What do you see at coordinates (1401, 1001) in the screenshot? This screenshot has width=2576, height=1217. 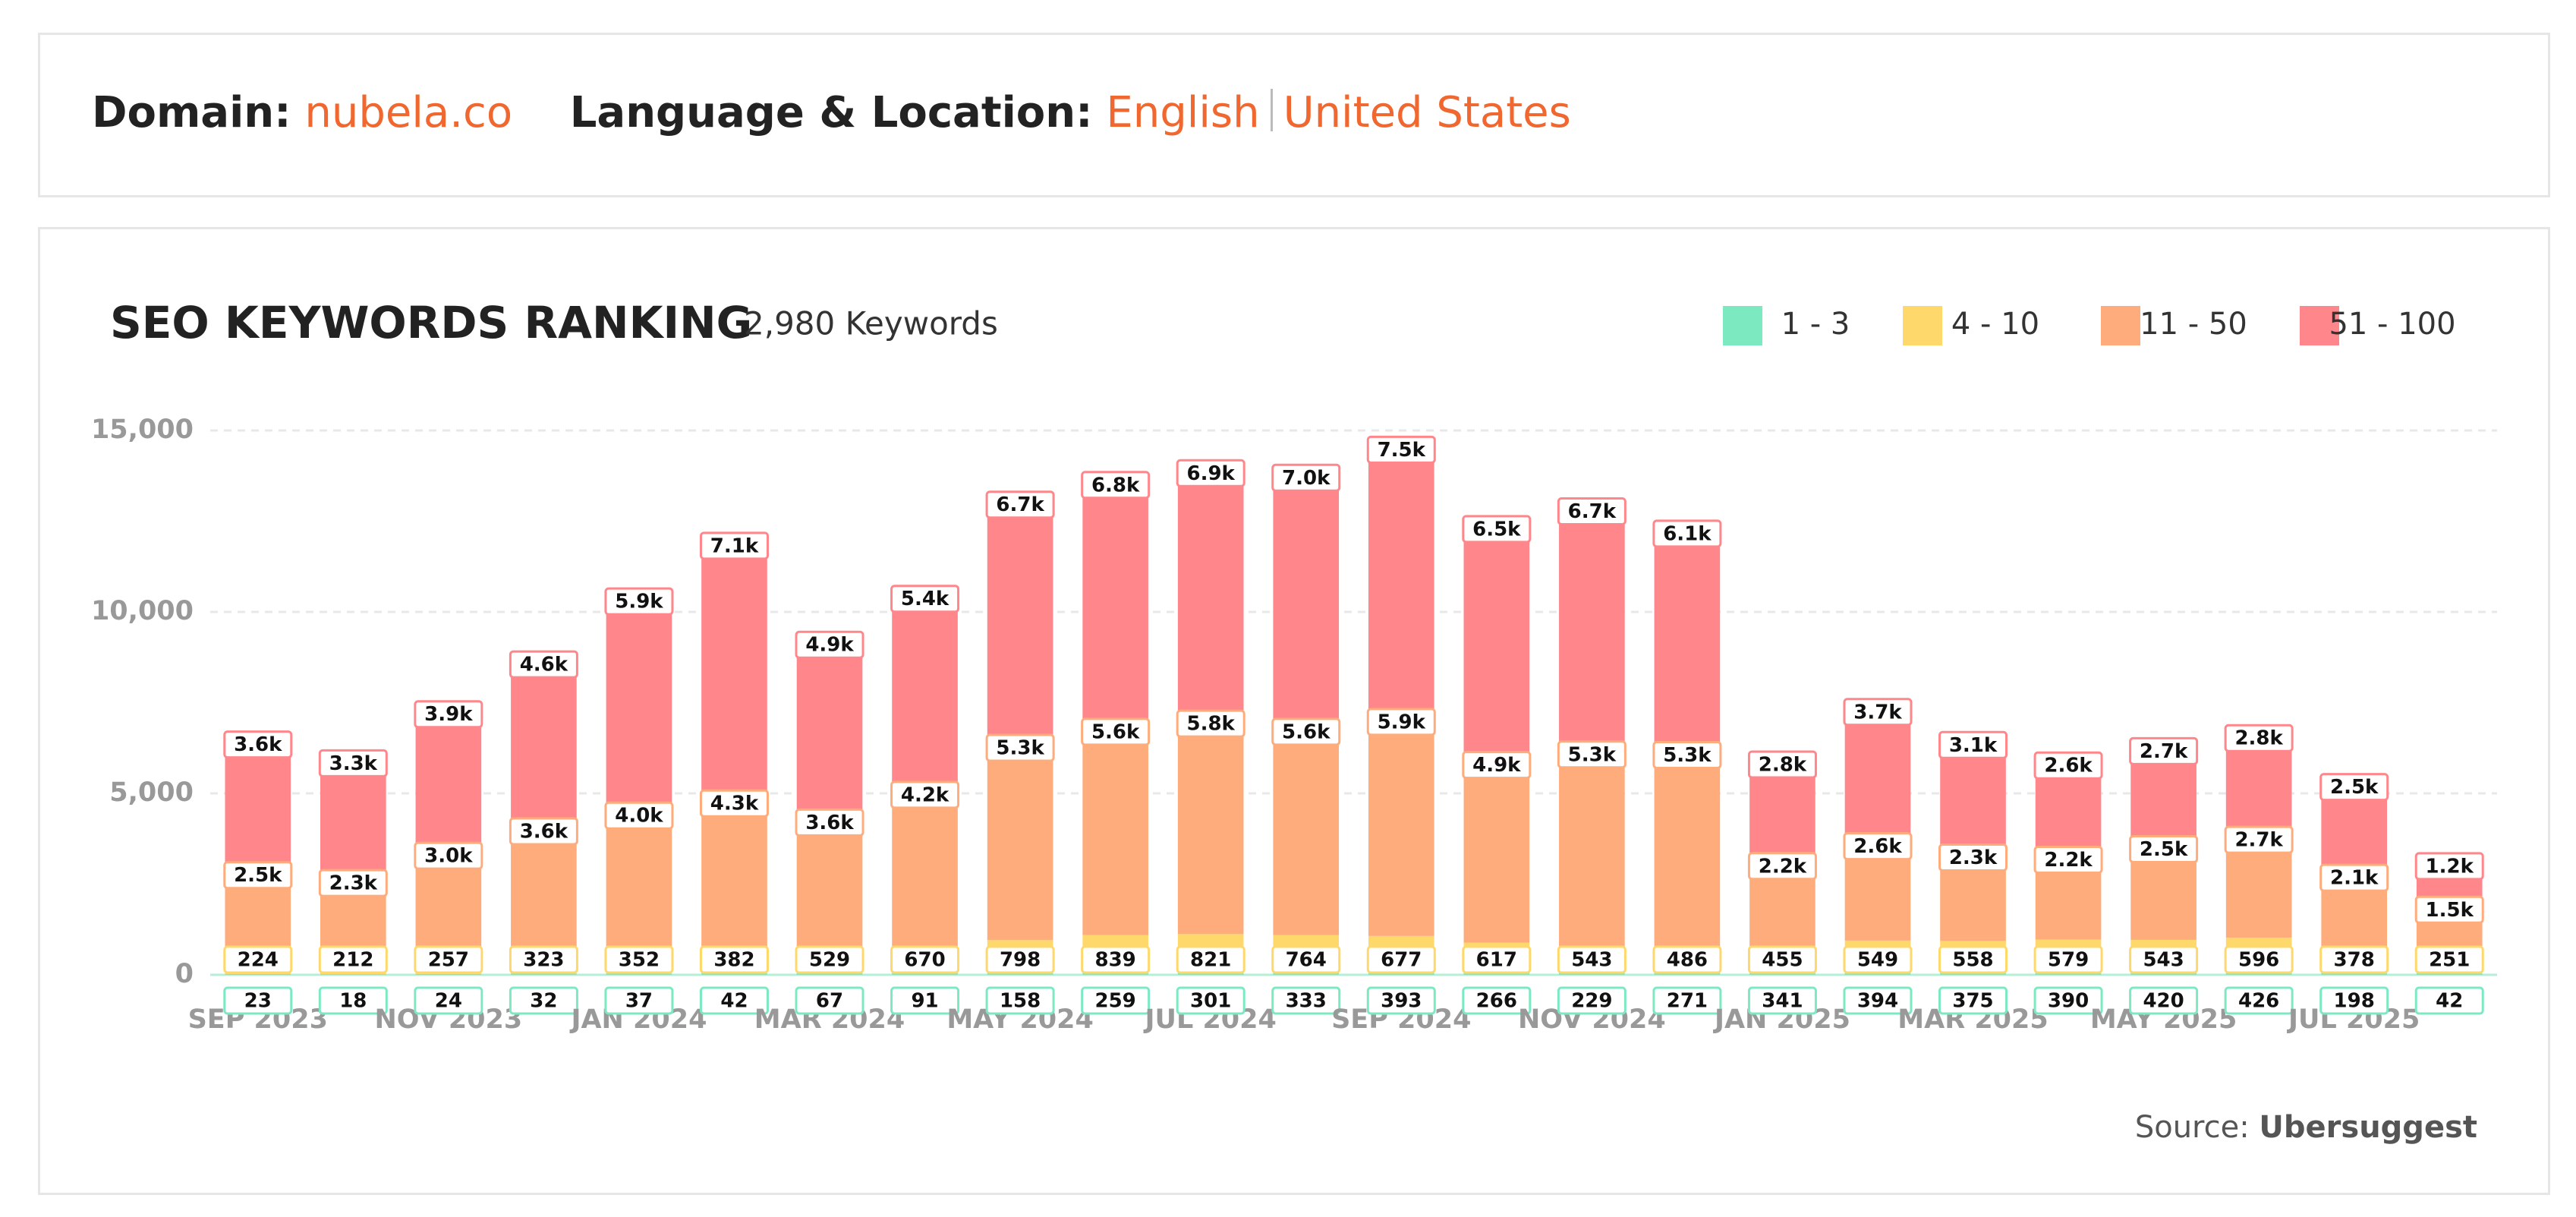 I see `data-label: 393` at bounding box center [1401, 1001].